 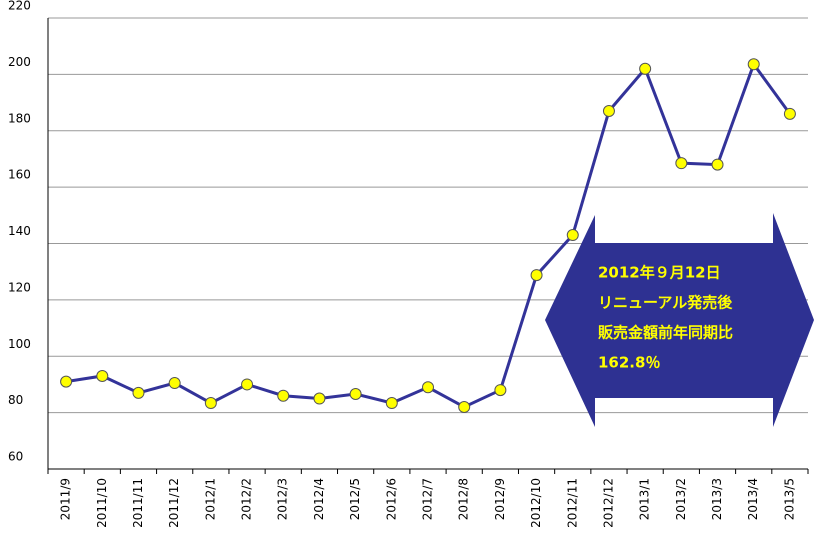 I want to click on x-tick-label: 2013/1, so click(x=645, y=499).